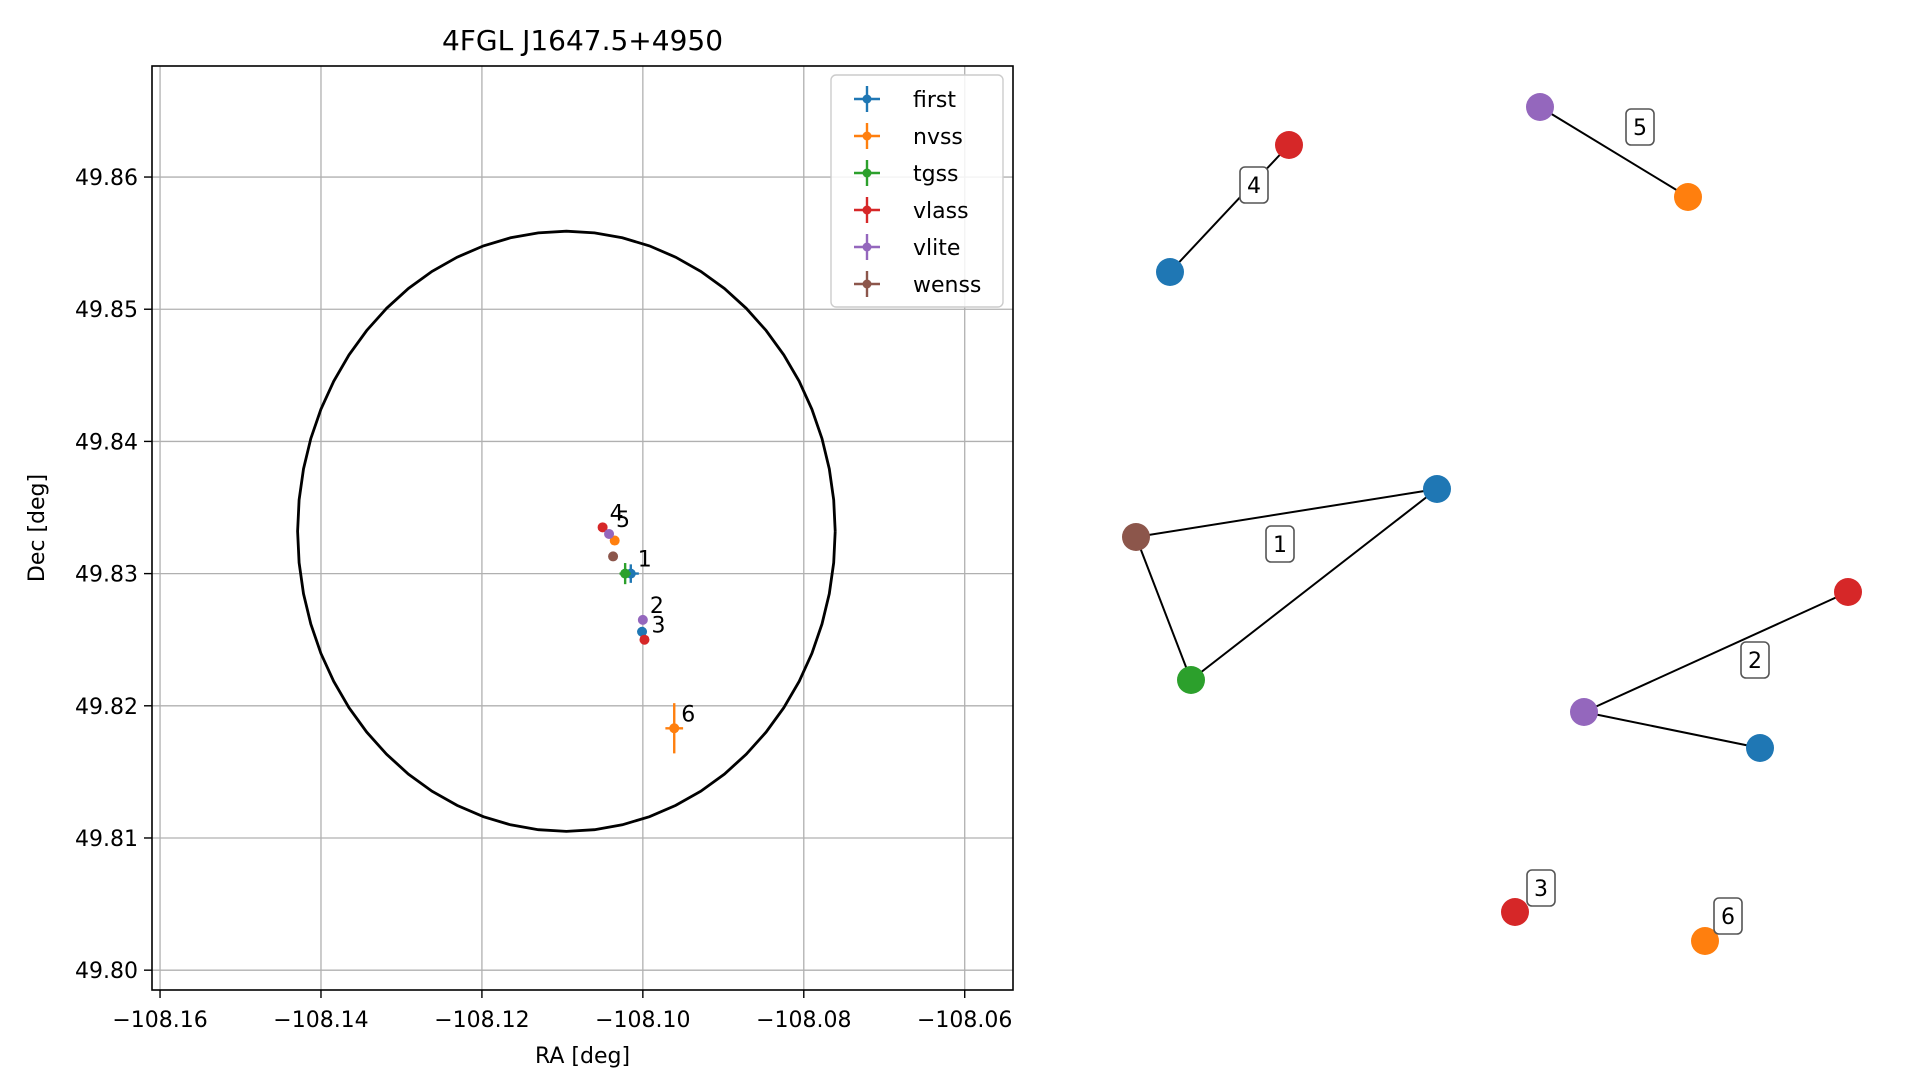 Image resolution: width=1919 pixels, height=1080 pixels. What do you see at coordinates (106, 310) in the screenshot?
I see `y-tick-label: 49.85` at bounding box center [106, 310].